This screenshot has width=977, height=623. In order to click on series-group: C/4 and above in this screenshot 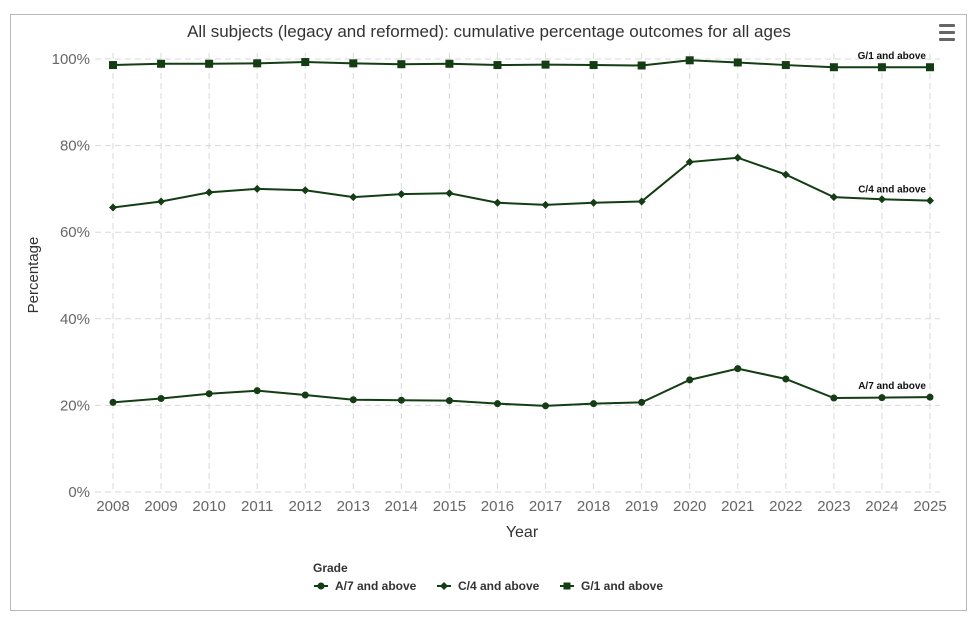, I will do `click(521, 182)`.